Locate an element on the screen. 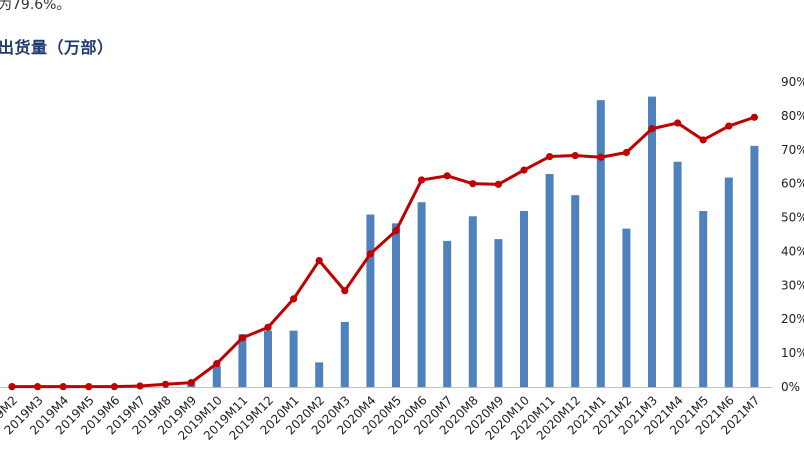 Image resolution: width=804 pixels, height=454 pixels. y2-tick-label: 60% is located at coordinates (792, 184).